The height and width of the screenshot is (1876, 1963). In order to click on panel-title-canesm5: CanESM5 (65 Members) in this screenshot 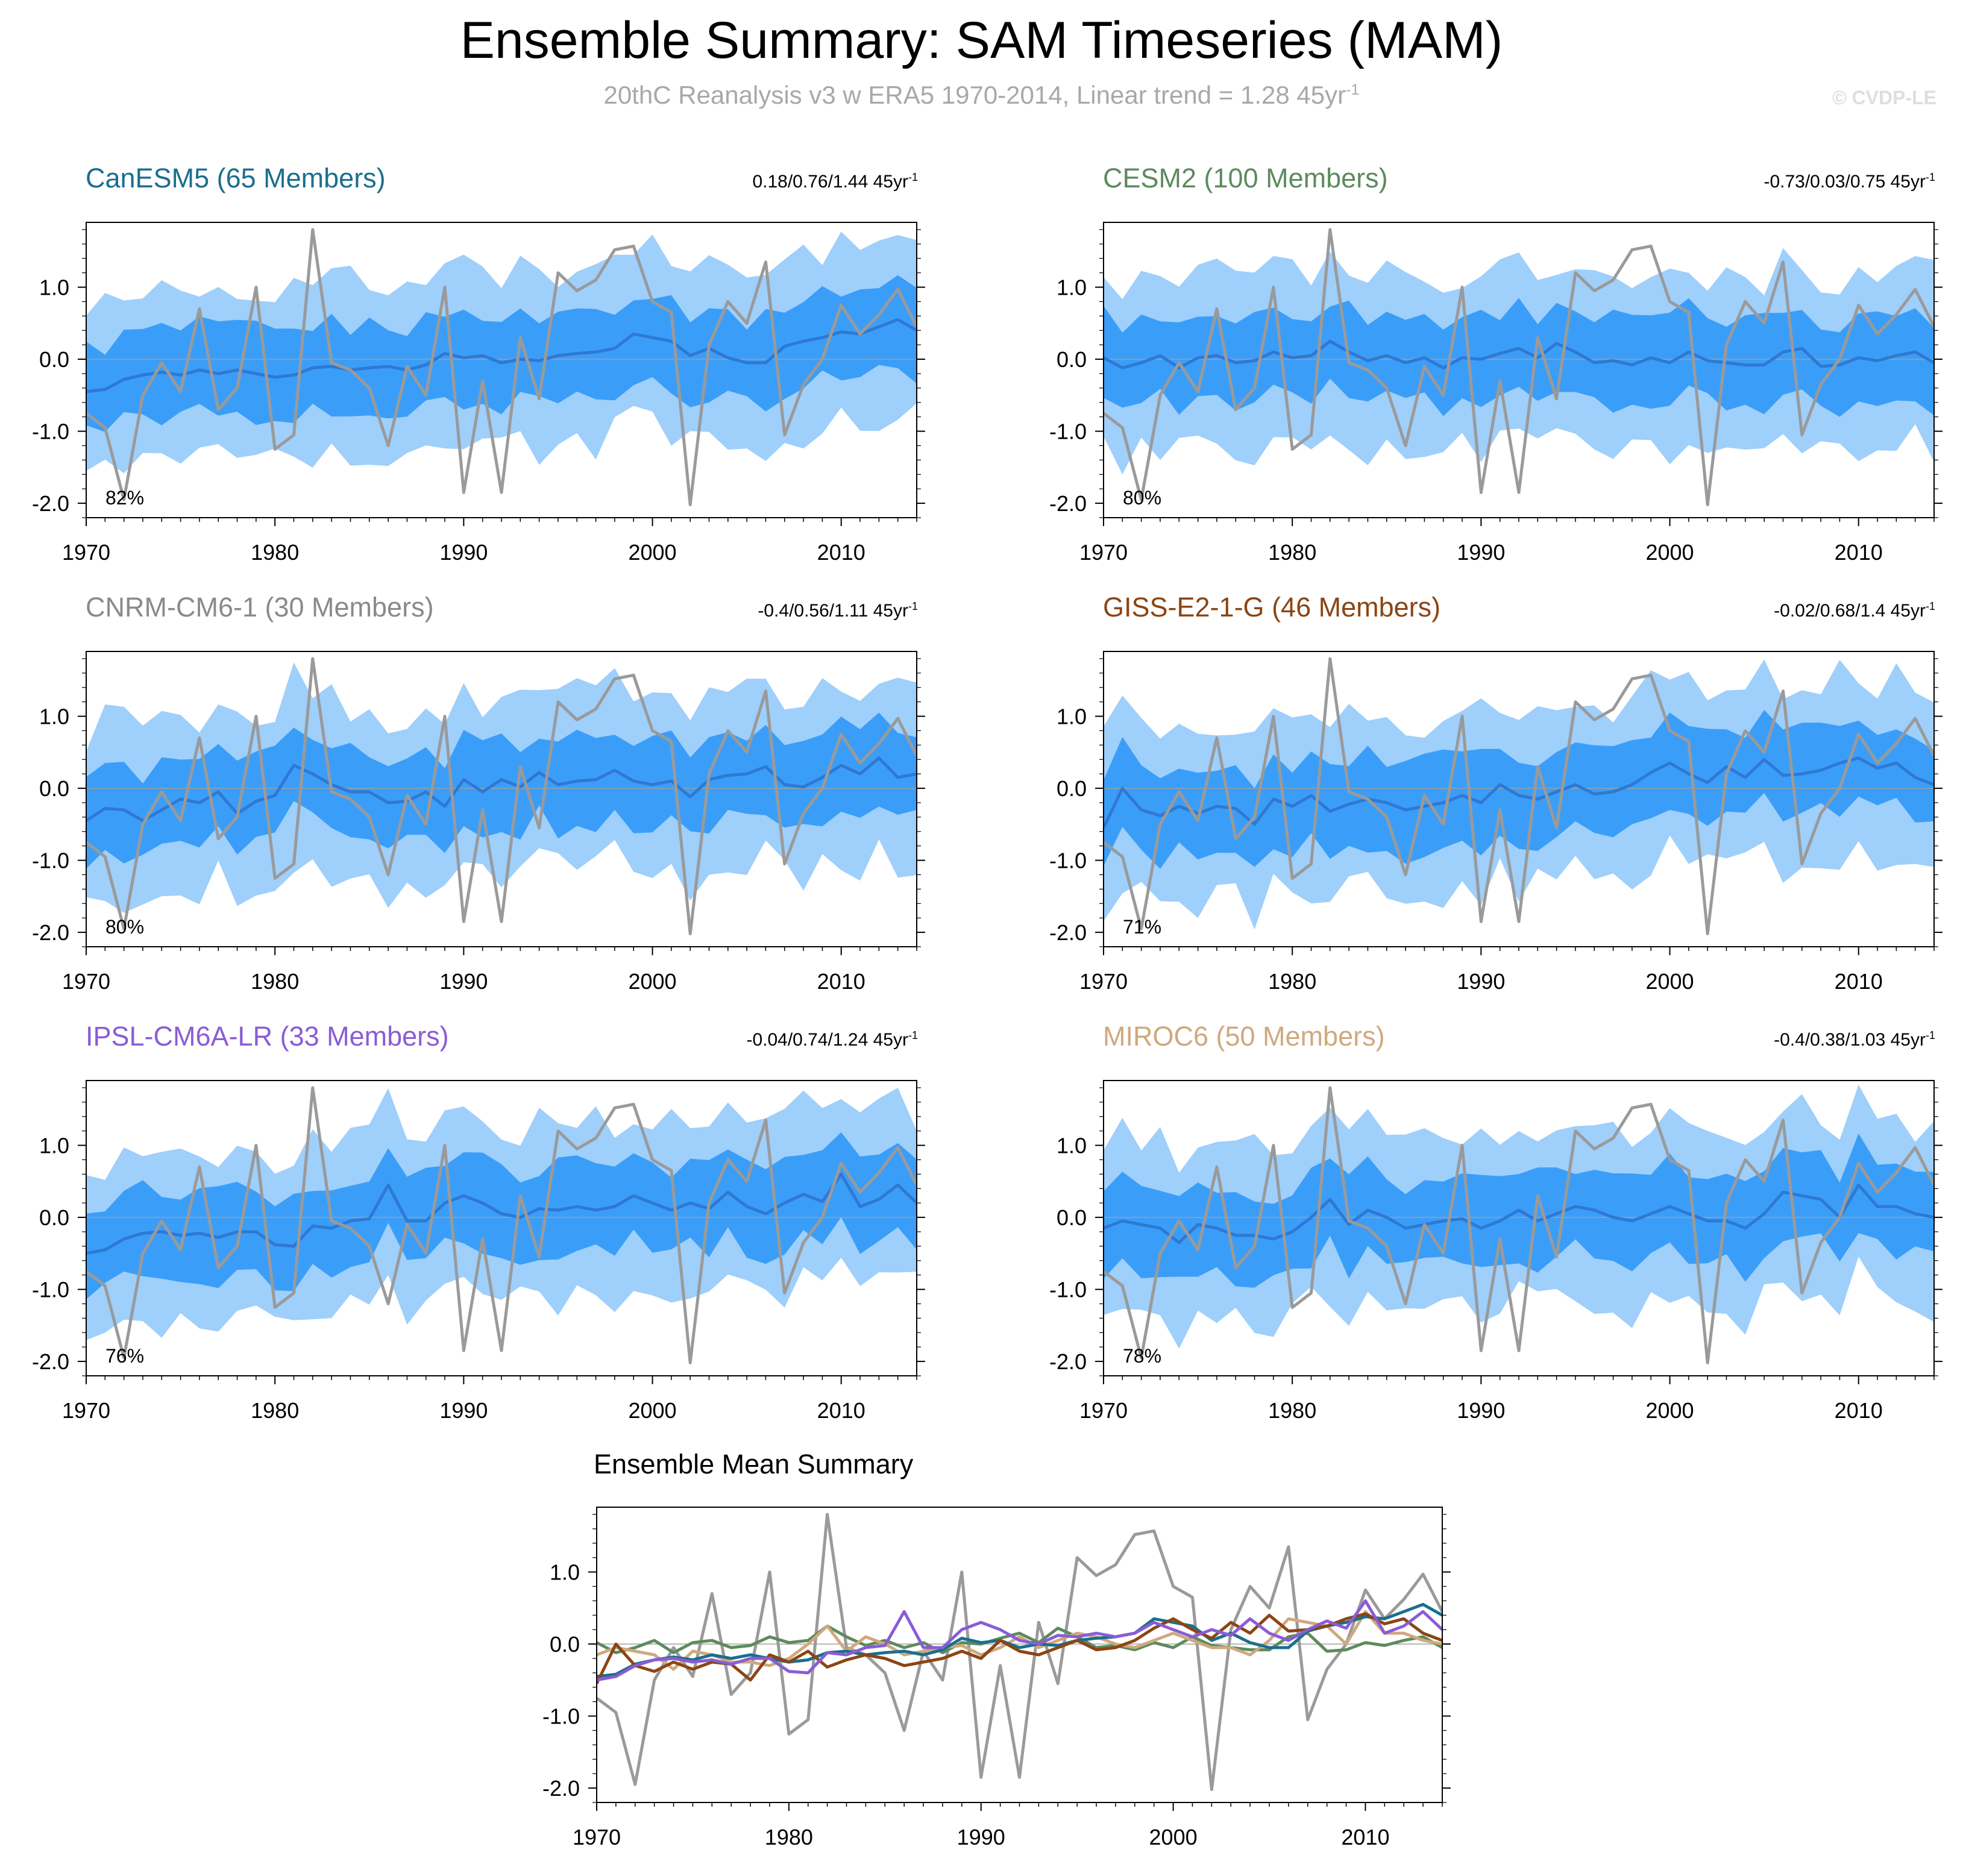, I will do `click(236, 178)`.